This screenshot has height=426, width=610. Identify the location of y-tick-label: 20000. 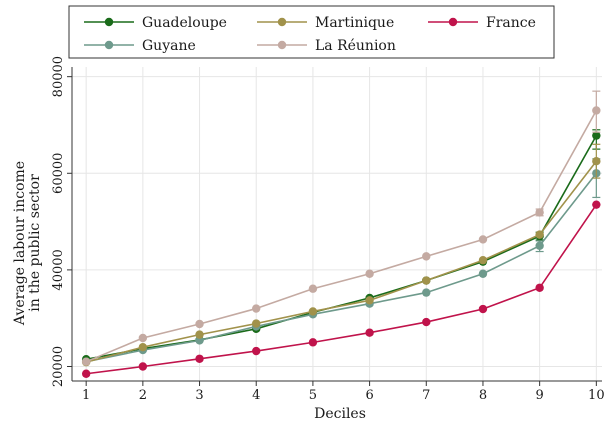
(58, 366).